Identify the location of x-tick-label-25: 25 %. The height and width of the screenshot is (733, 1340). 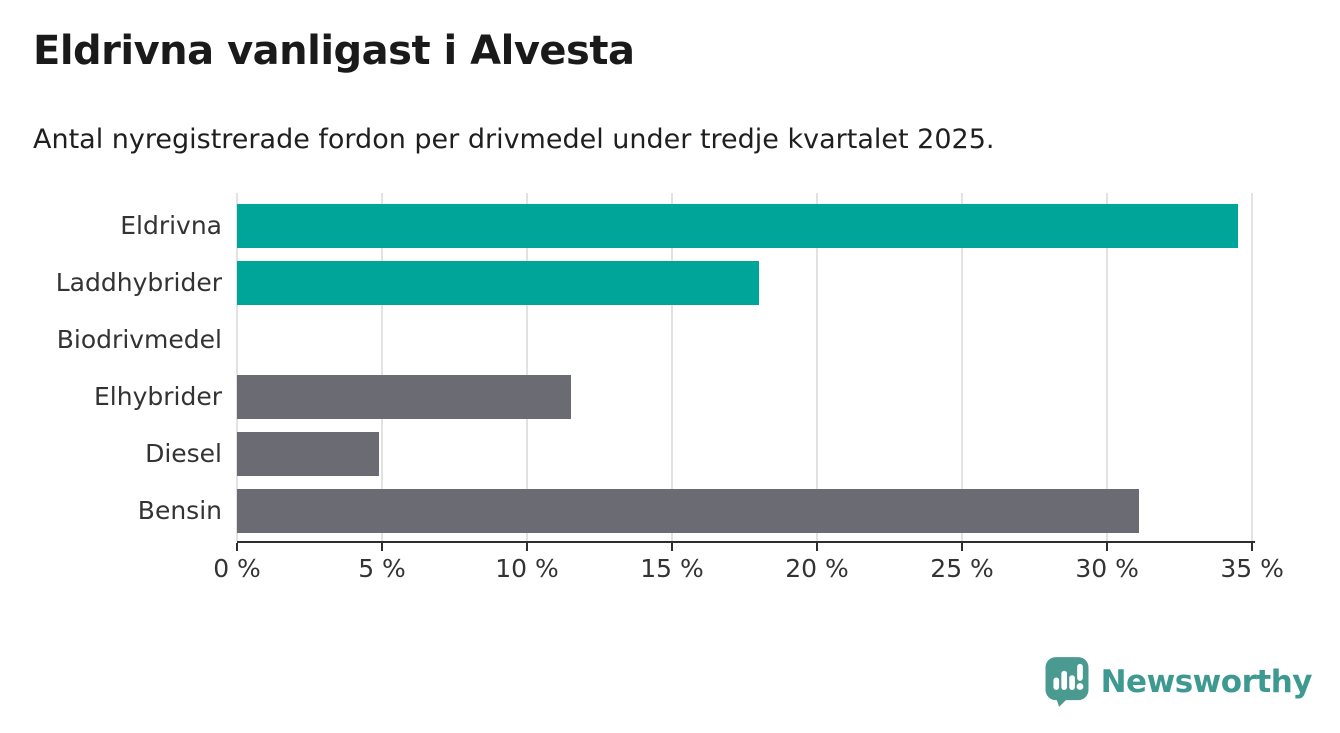
(962, 568).